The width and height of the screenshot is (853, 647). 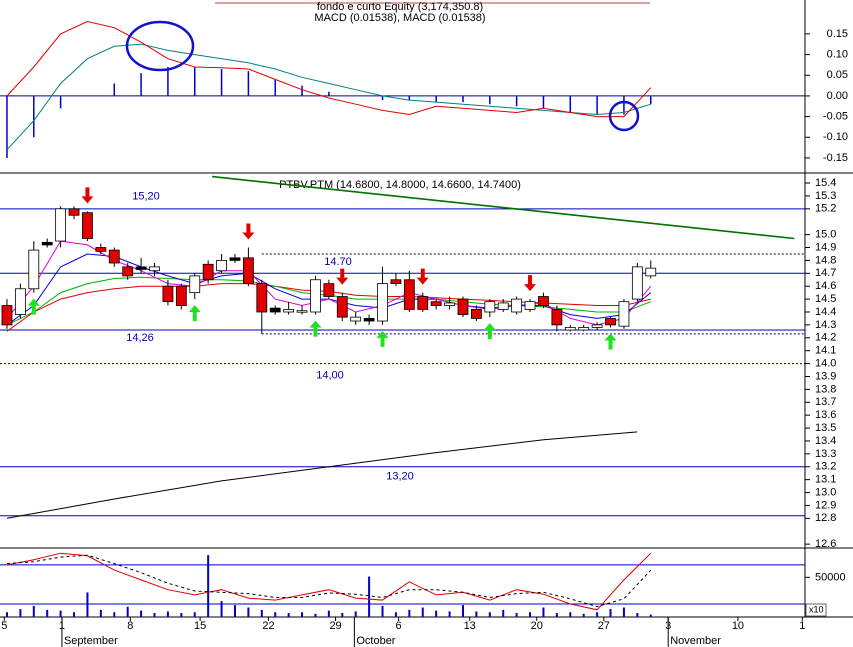 What do you see at coordinates (624, 116) in the screenshot?
I see `highlight-circle` at bounding box center [624, 116].